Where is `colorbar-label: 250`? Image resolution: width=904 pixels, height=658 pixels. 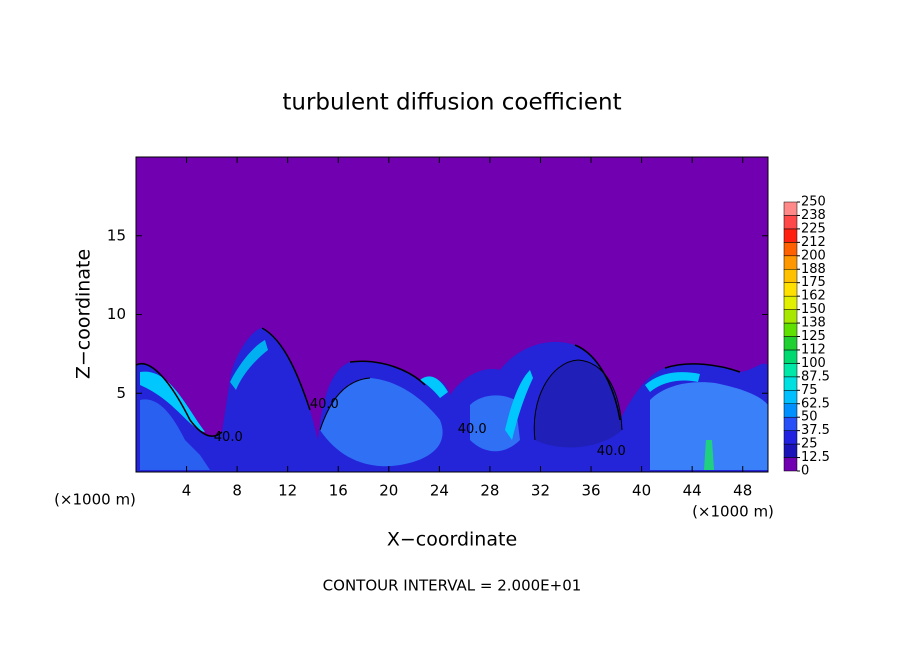 colorbar-label: 250 is located at coordinates (813, 202).